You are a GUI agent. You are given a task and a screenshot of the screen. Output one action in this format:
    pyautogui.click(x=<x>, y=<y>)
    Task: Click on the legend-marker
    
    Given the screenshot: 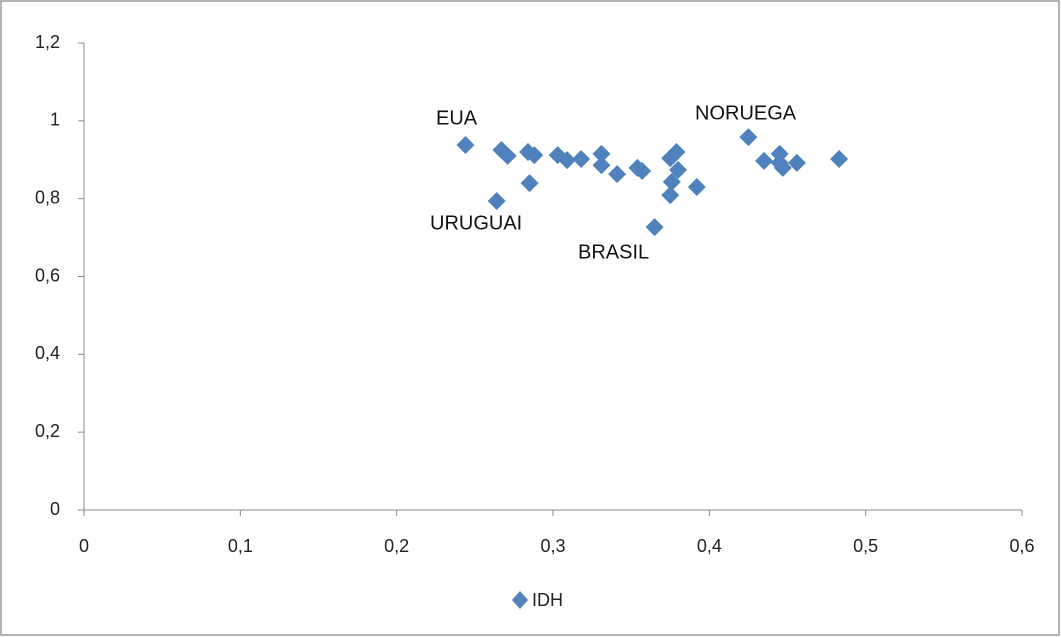 What is the action you would take?
    pyautogui.click(x=520, y=600)
    